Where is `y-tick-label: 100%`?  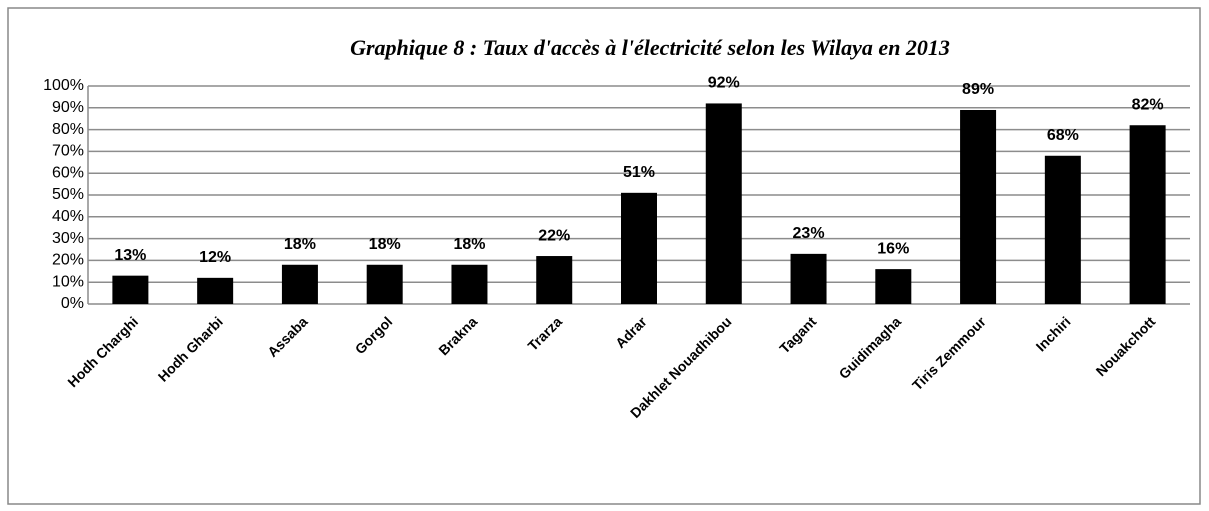 y-tick-label: 100% is located at coordinates (63, 85).